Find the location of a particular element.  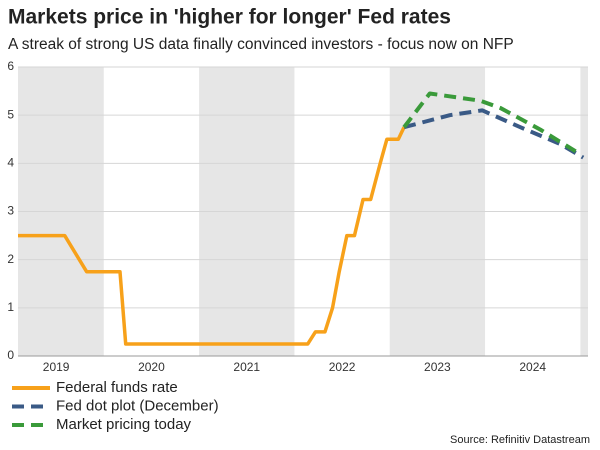

x-tick-label: 2020 is located at coordinates (151, 367).